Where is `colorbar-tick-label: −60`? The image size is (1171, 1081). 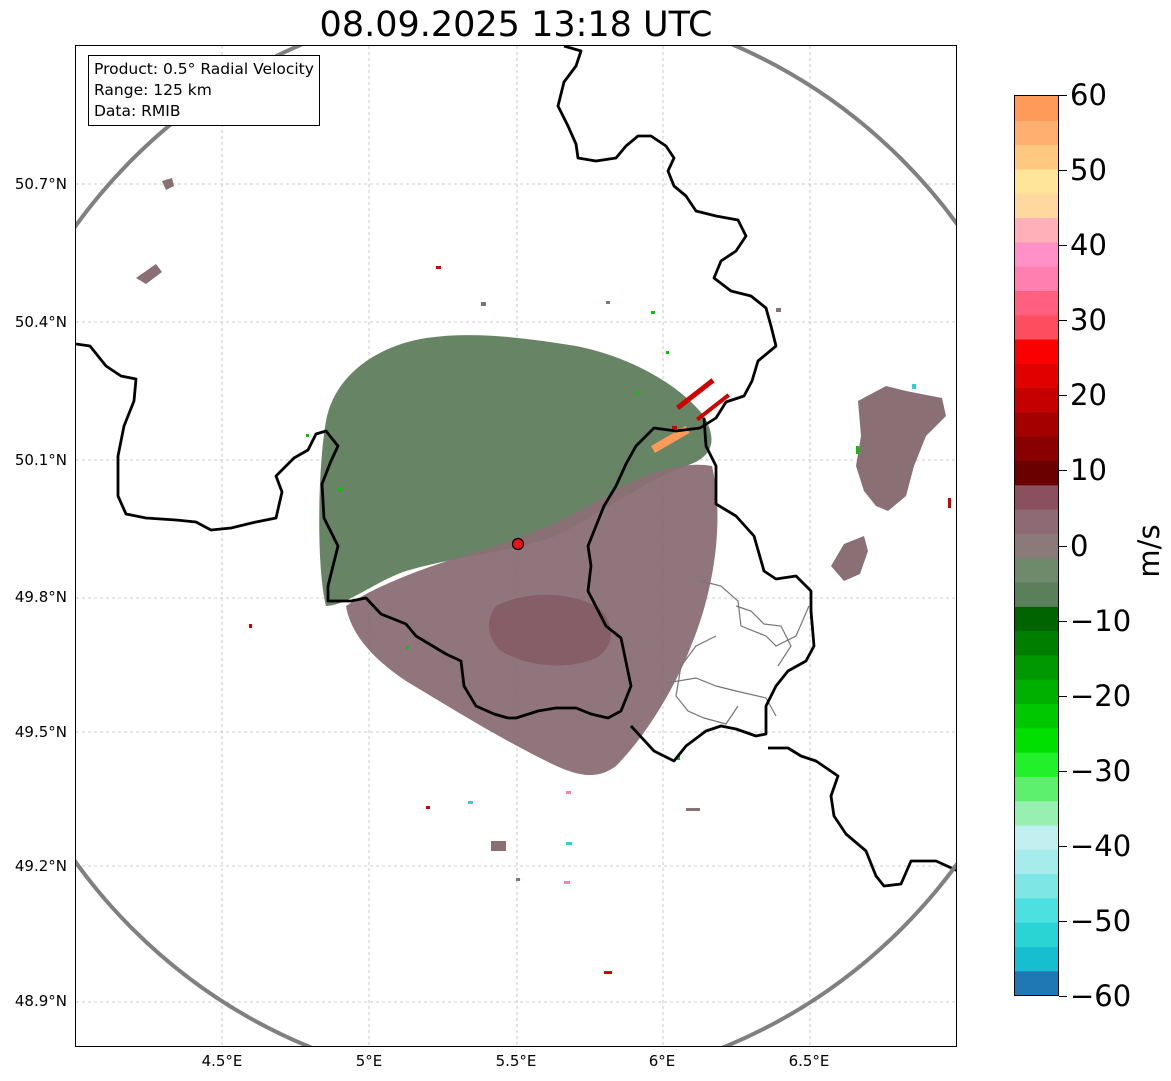 colorbar-tick-label: −60 is located at coordinates (1101, 996).